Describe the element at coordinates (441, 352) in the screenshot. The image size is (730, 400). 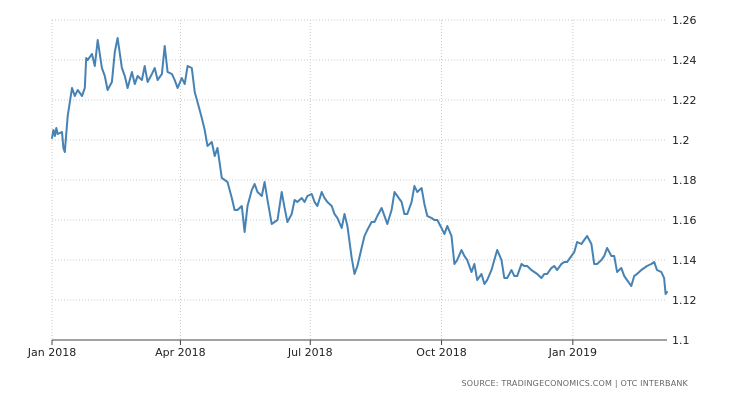
I see `x-tick-label: Oct 2018` at that location.